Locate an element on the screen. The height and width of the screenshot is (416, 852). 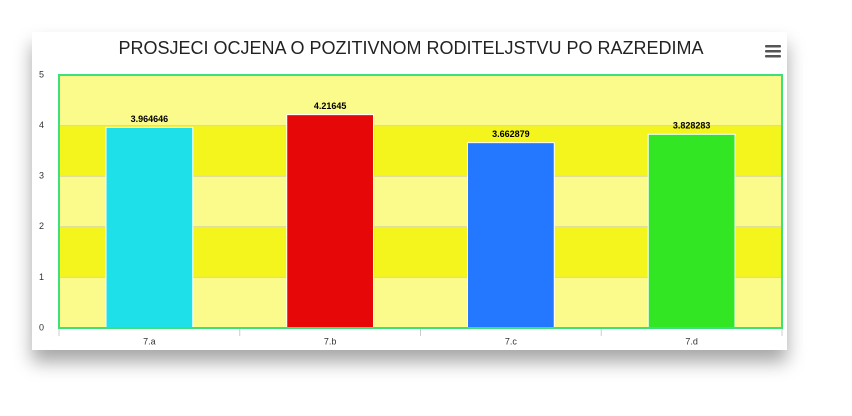
menu-icon is located at coordinates (773, 51).